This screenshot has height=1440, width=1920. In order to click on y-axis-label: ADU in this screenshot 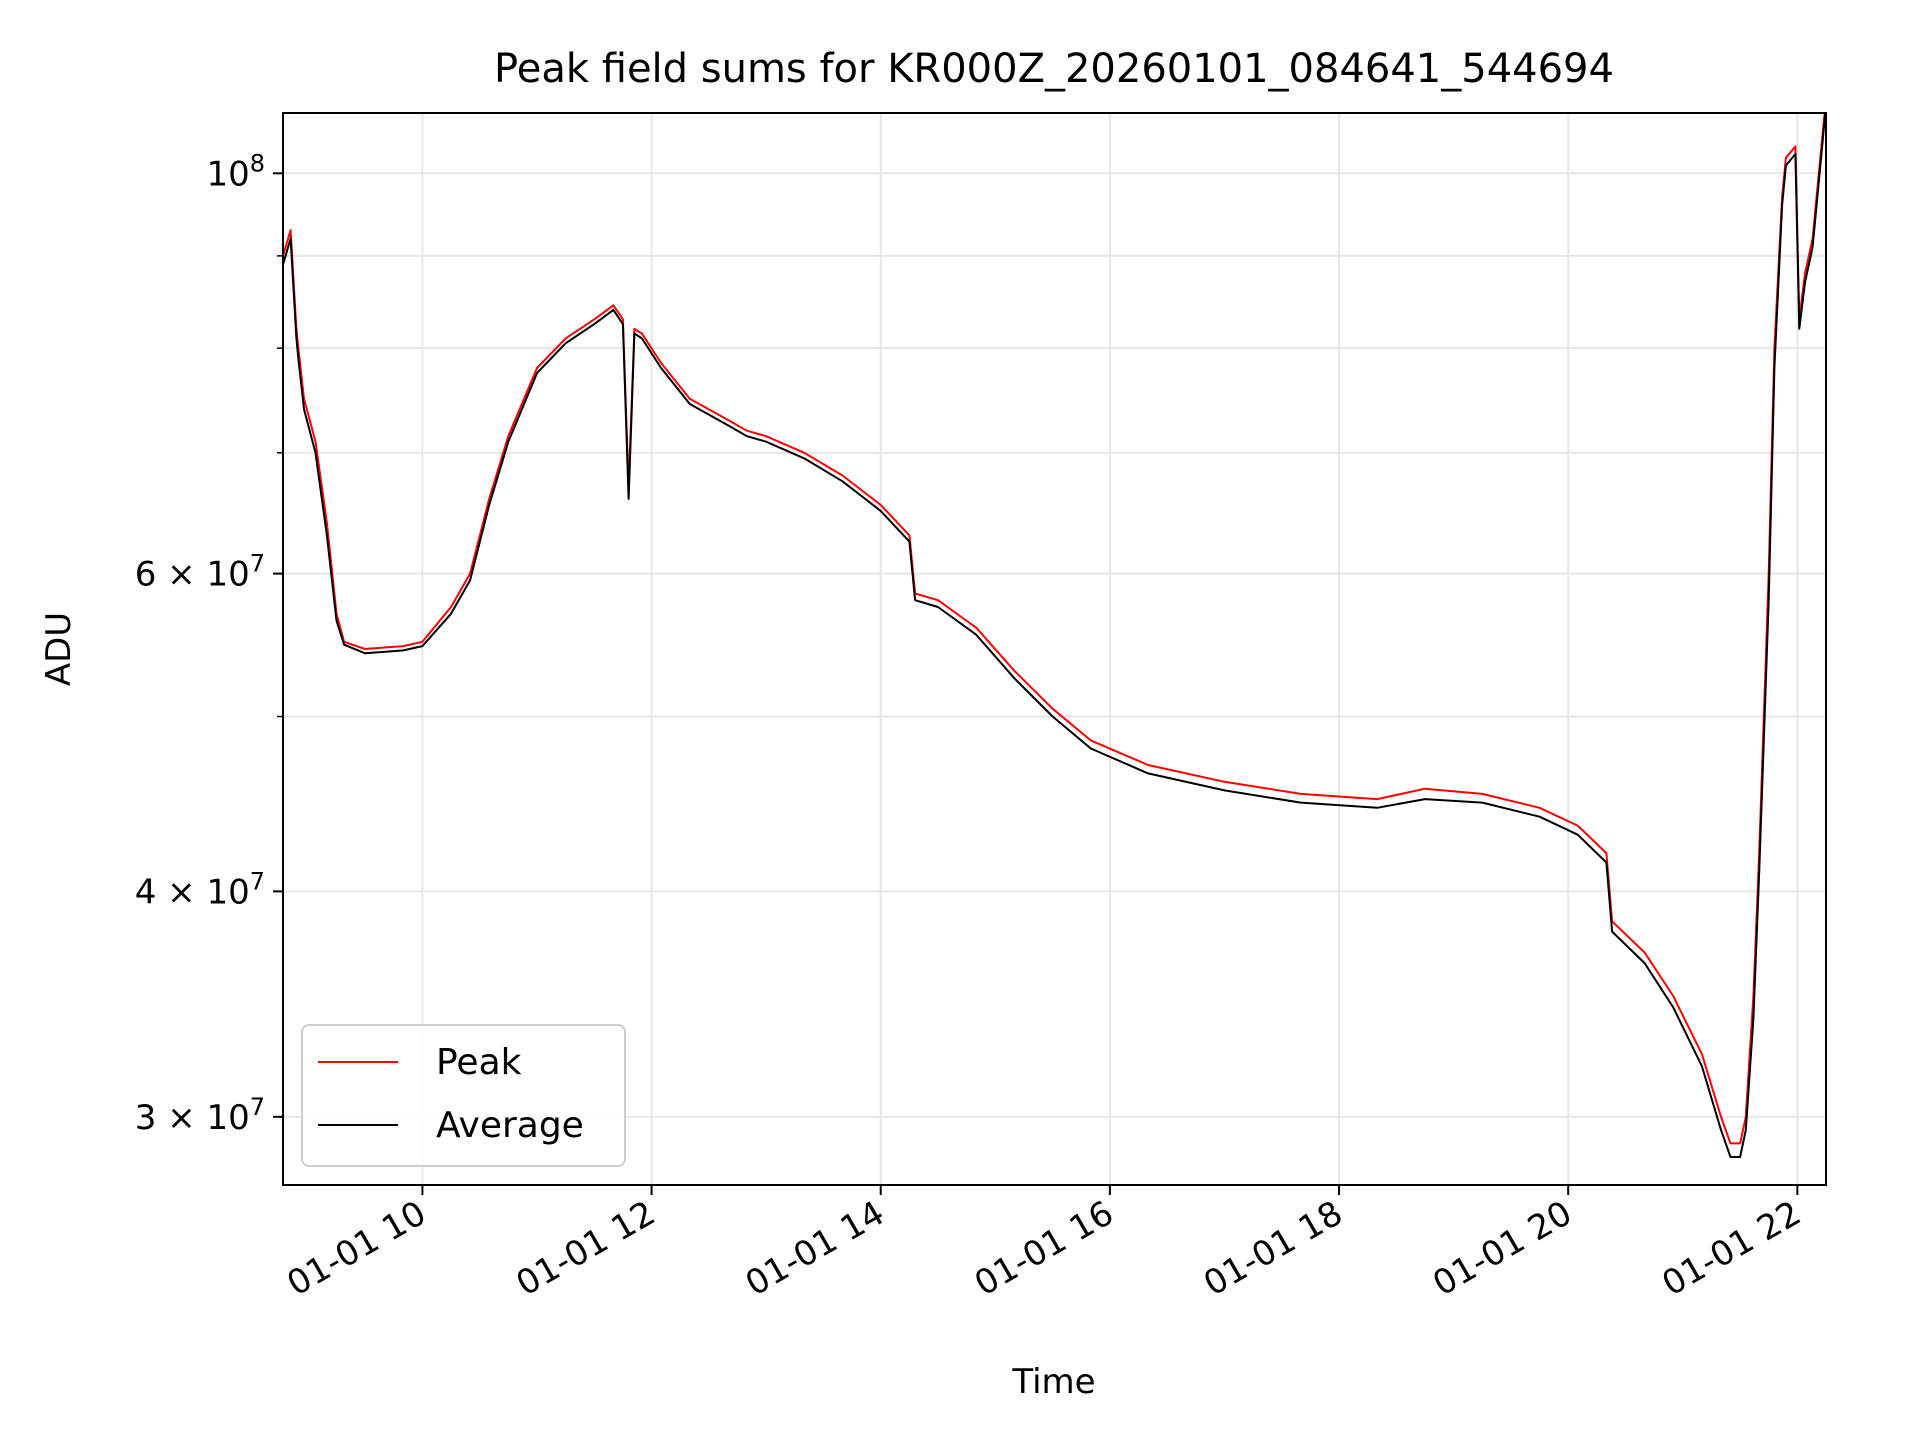, I will do `click(59, 649)`.